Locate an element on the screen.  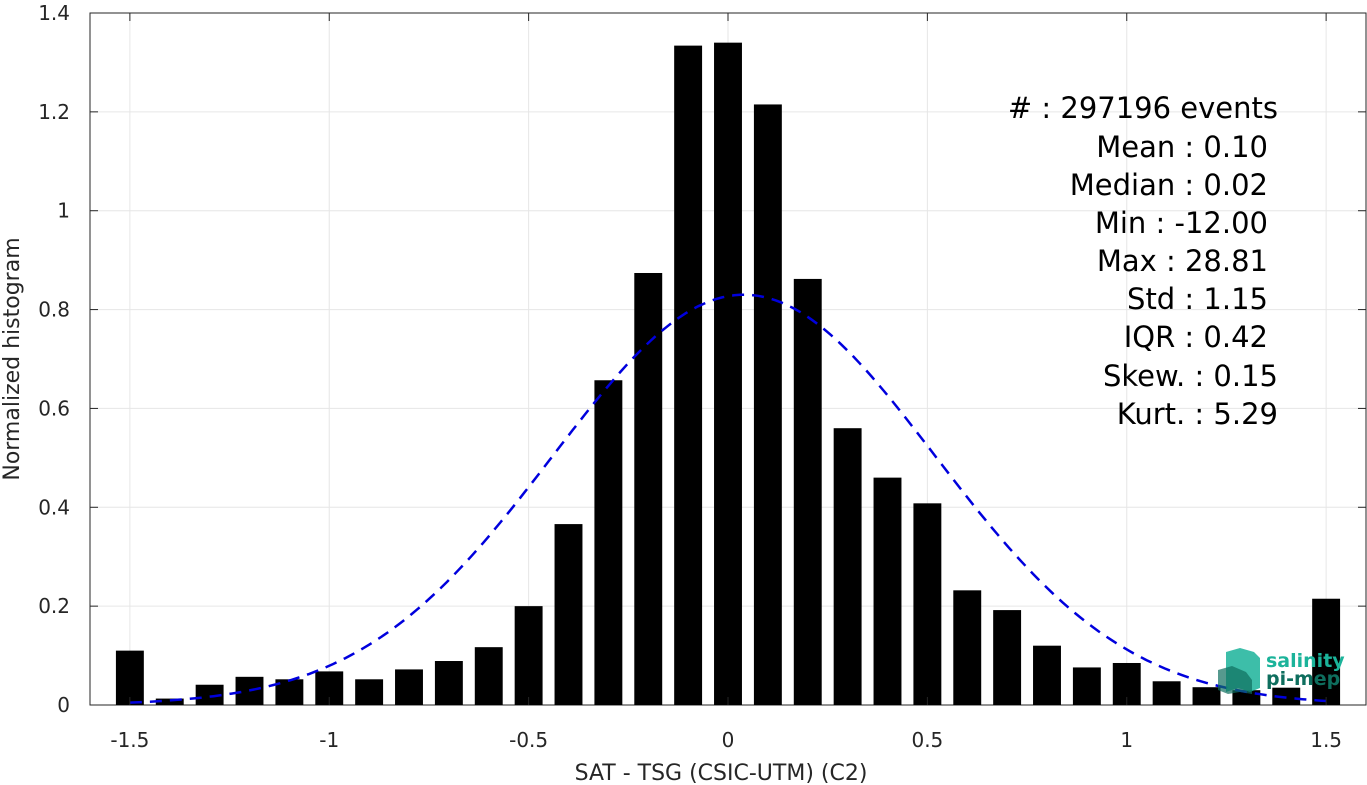
stat-max: Max : 28.81 is located at coordinates (1182, 261).